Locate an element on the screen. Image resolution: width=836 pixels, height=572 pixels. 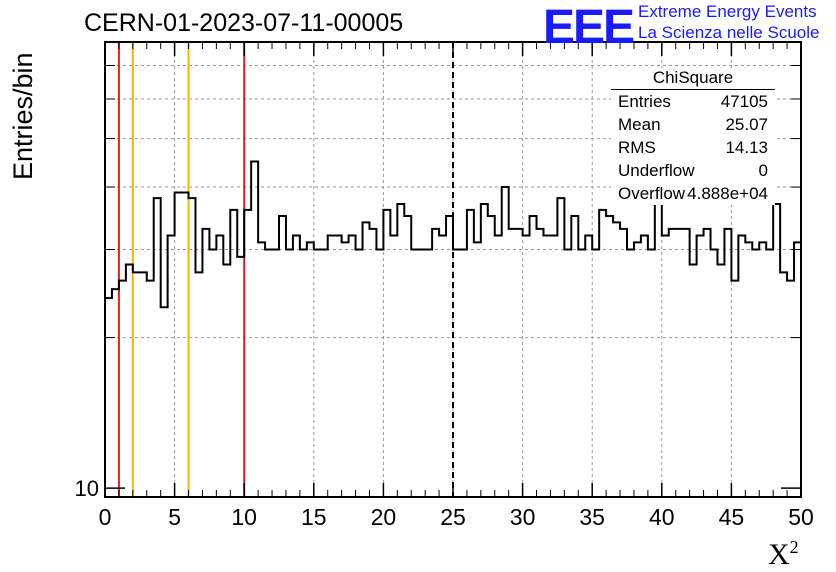
x-tick-label: 5 is located at coordinates (174, 517).